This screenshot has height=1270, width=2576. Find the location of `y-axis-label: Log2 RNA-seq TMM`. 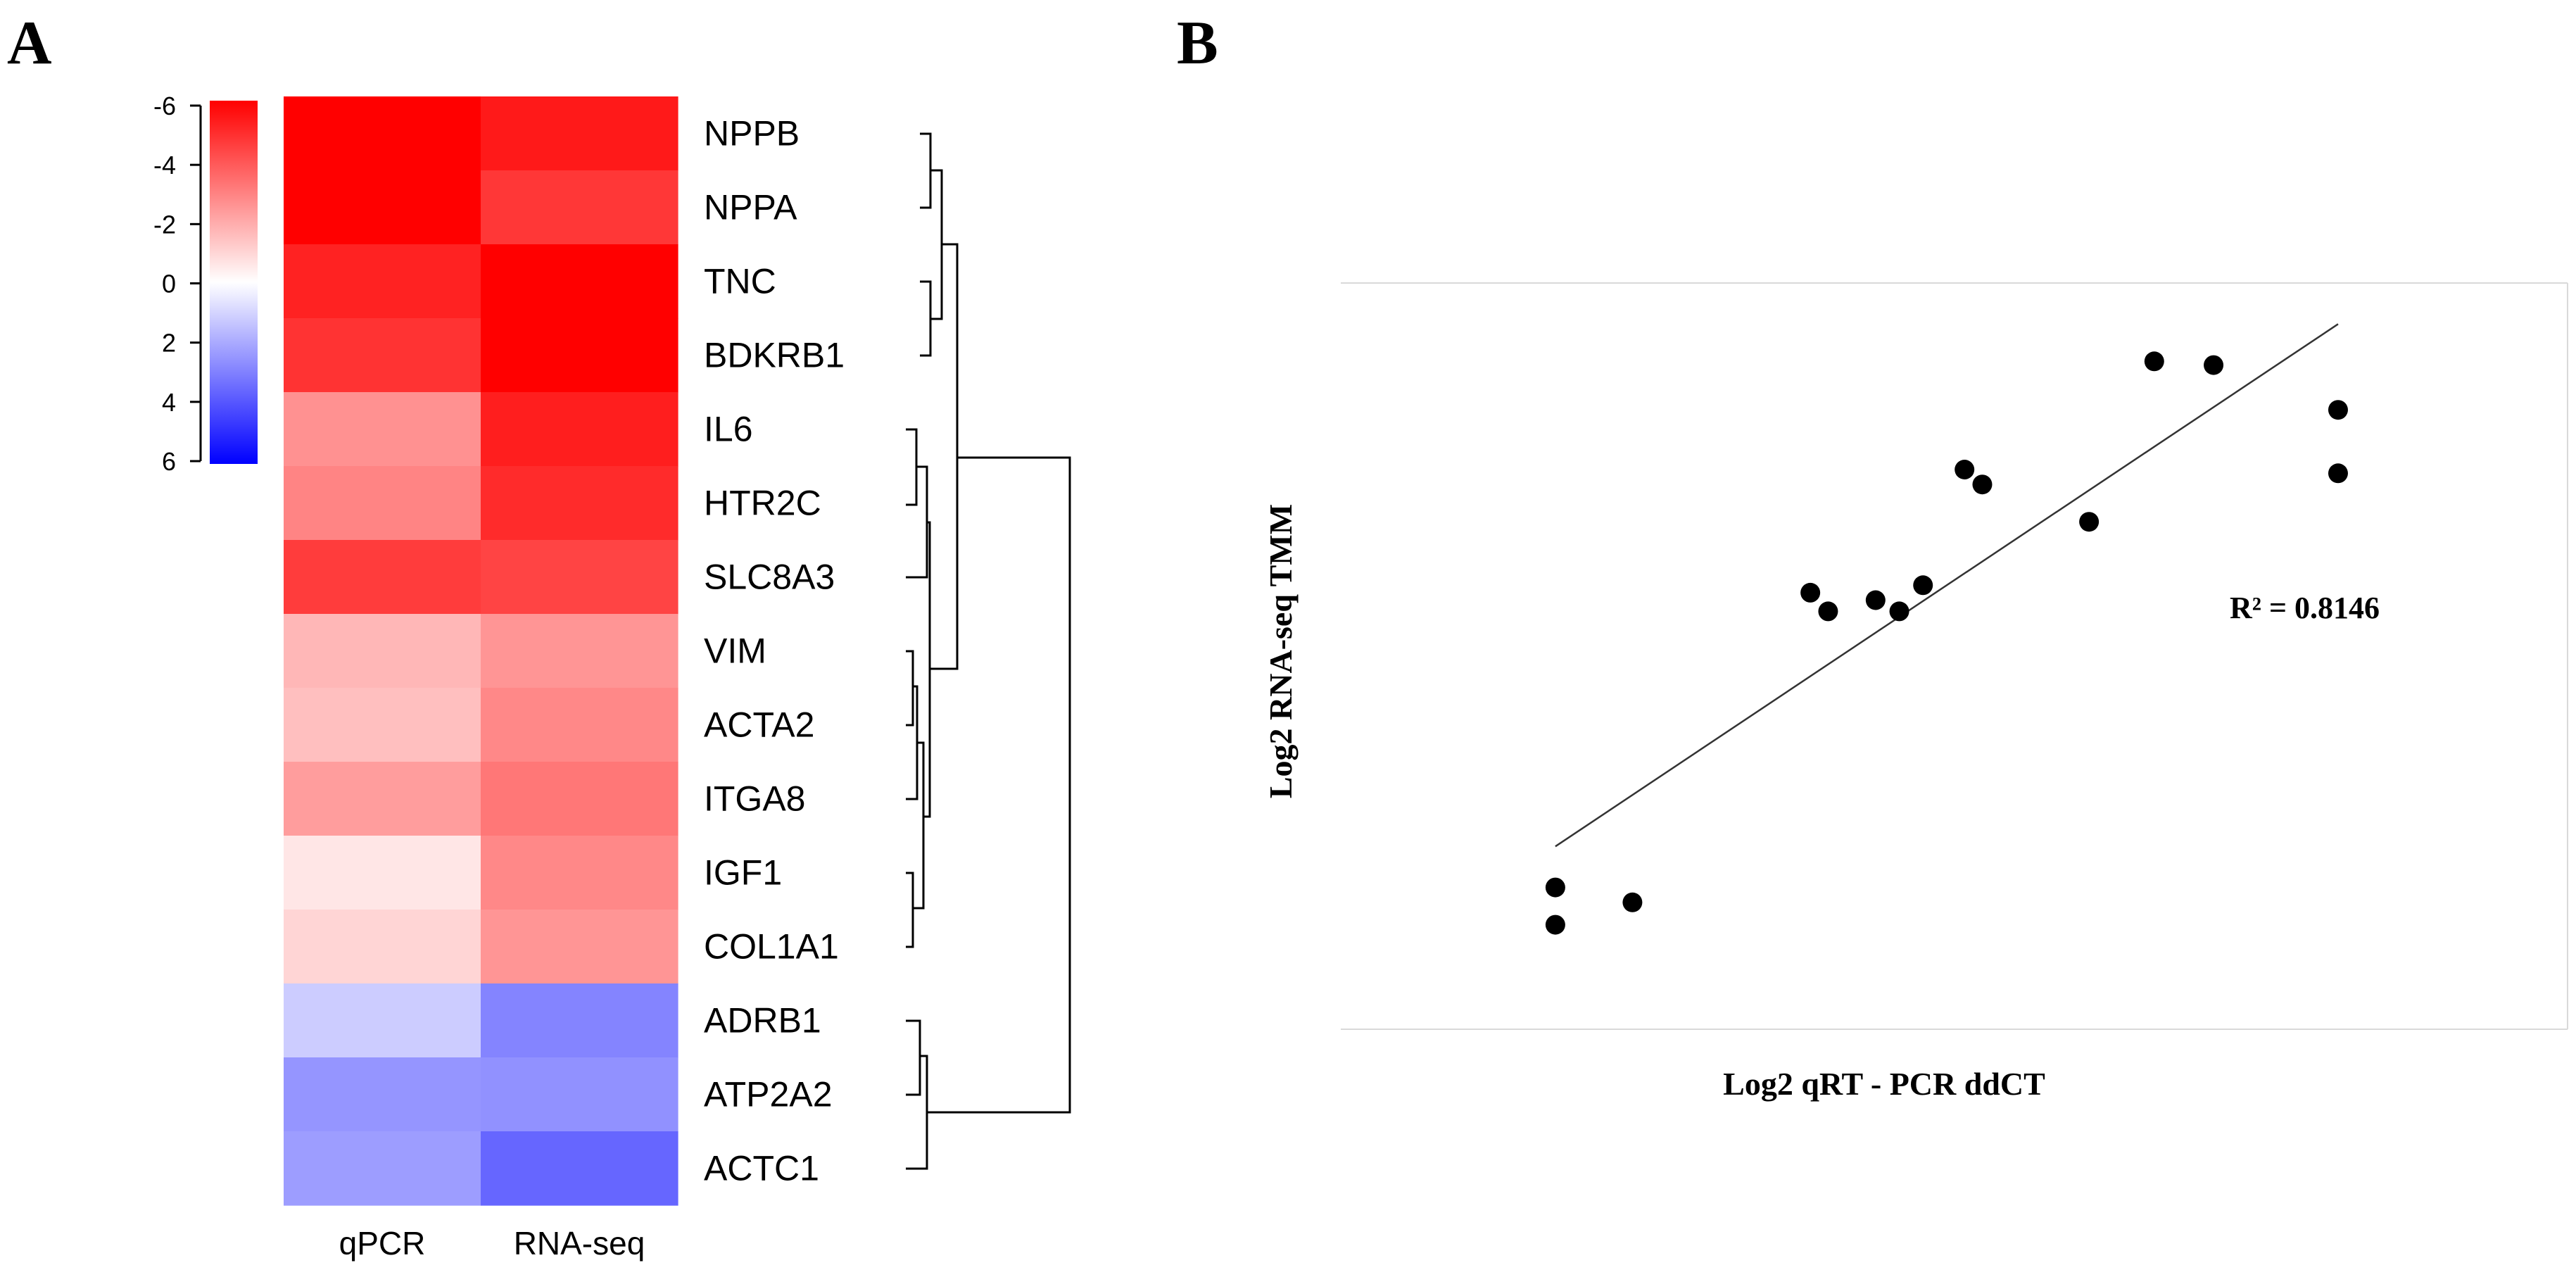

y-axis-label: Log2 RNA-seq TMM is located at coordinates (1281, 651).